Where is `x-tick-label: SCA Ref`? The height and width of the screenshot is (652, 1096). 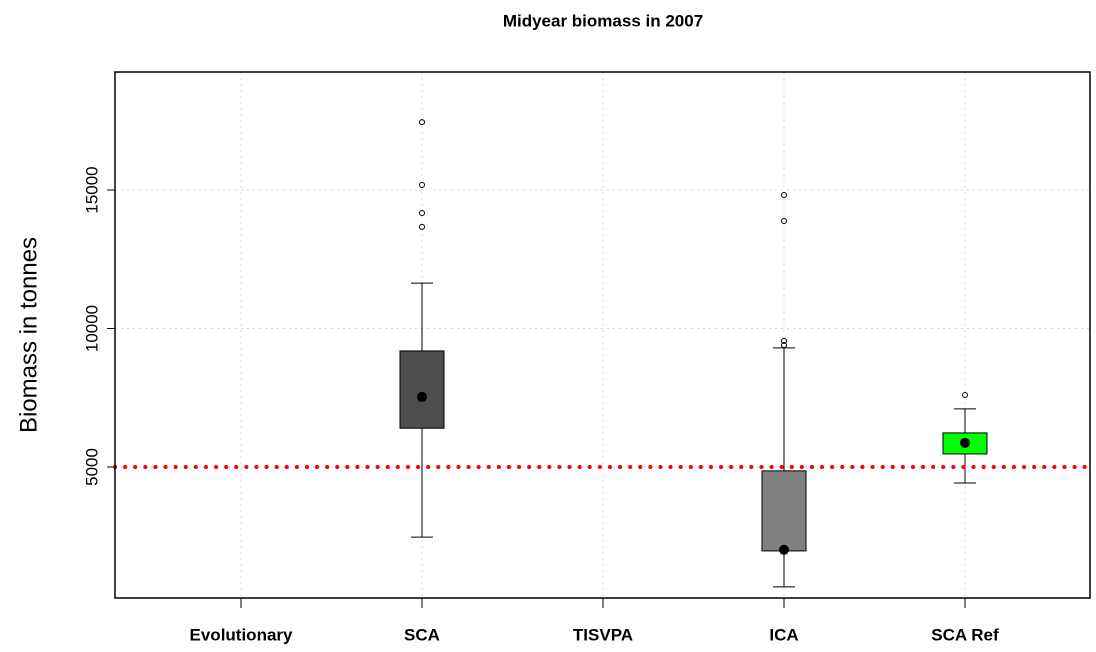
x-tick-label: SCA Ref is located at coordinates (965, 634).